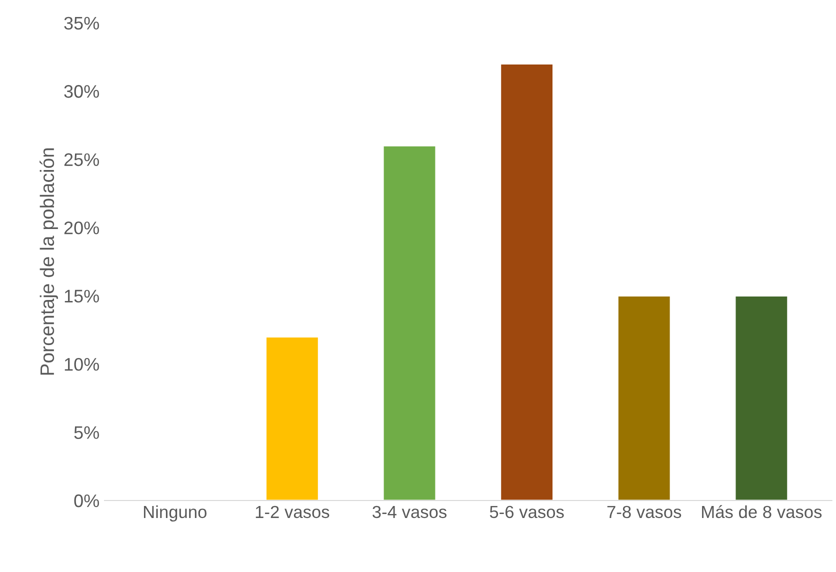 Image resolution: width=836 pixels, height=572 pixels. Describe the element at coordinates (81, 228) in the screenshot. I see `y-tick-label: 20%` at that location.